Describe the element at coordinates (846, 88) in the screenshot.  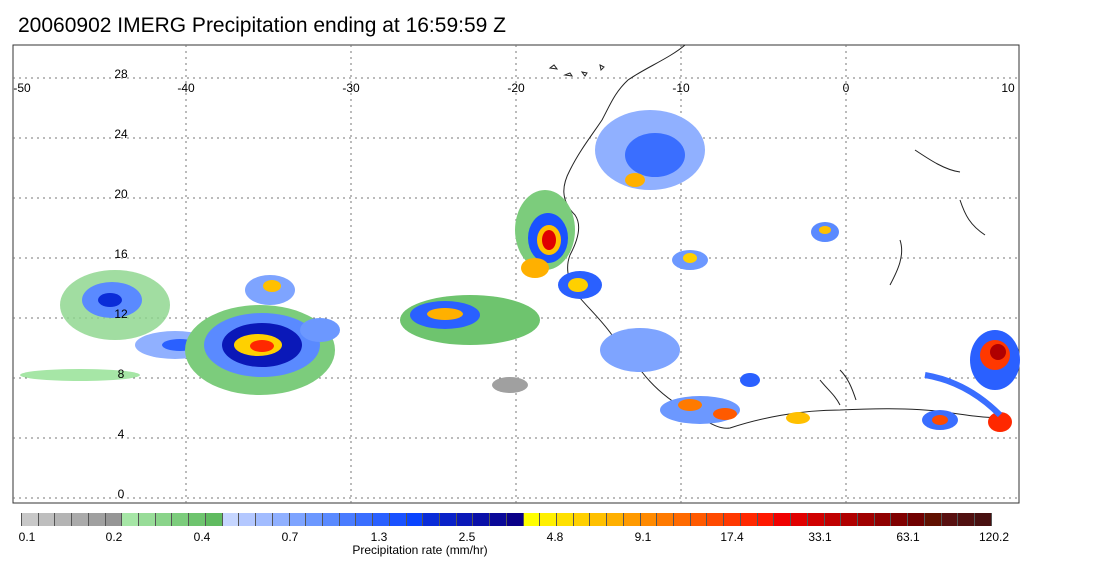
I see `lon-tick-label: 0` at that location.